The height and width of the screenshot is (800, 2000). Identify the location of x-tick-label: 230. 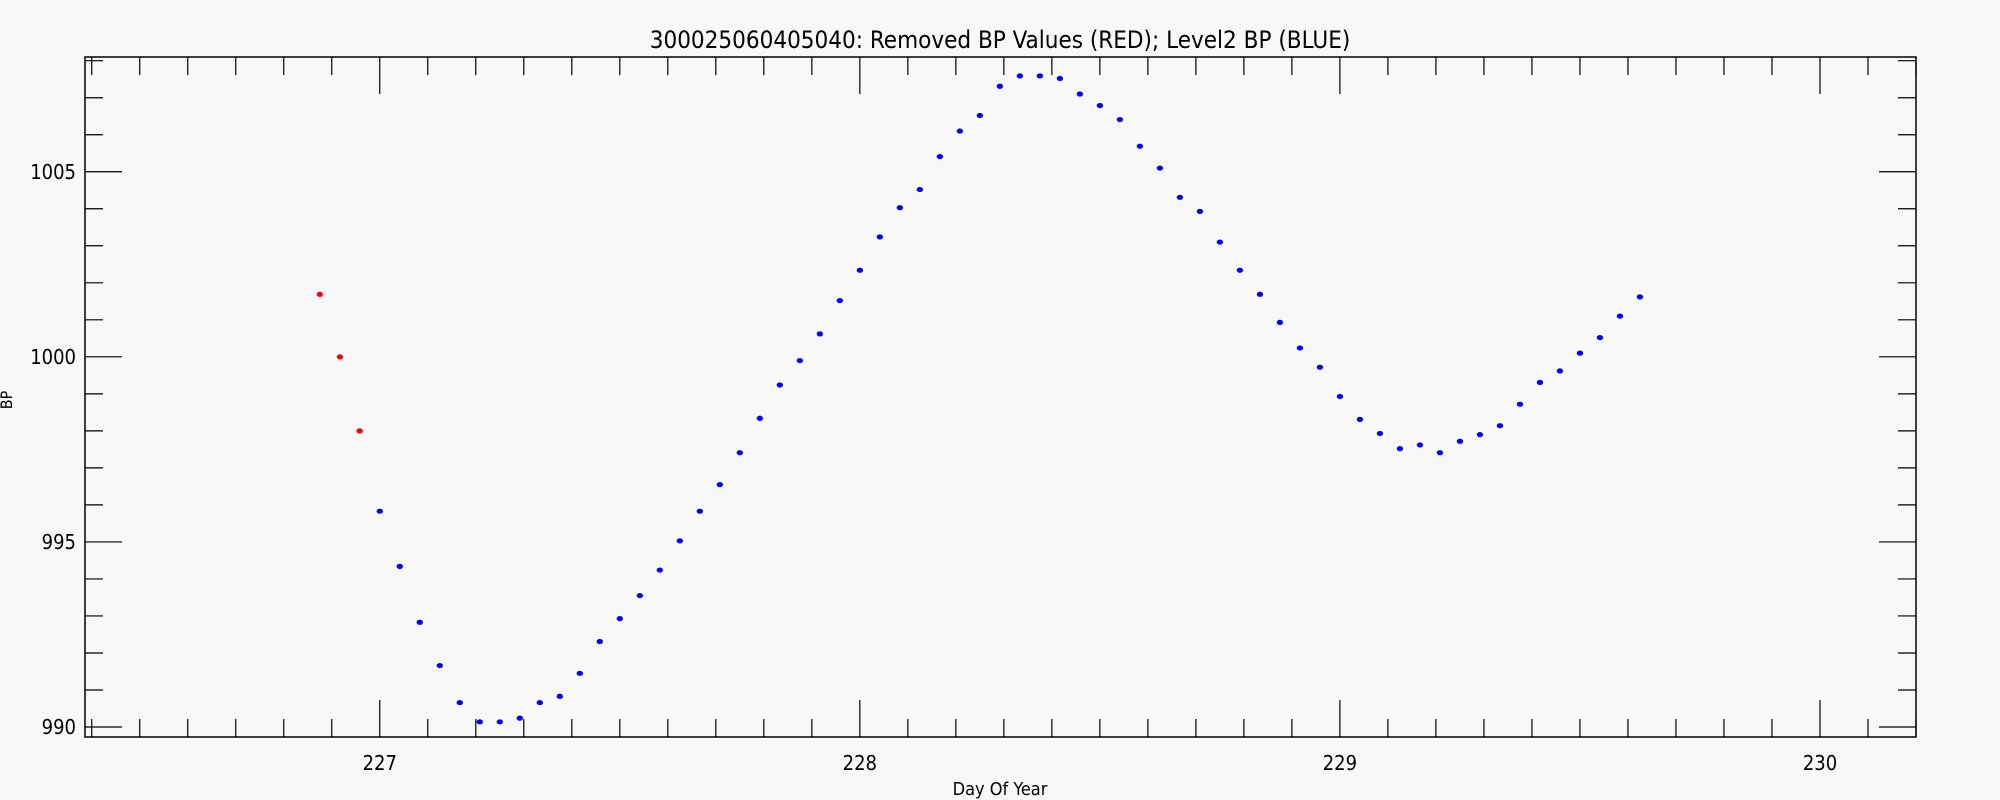
(1820, 763).